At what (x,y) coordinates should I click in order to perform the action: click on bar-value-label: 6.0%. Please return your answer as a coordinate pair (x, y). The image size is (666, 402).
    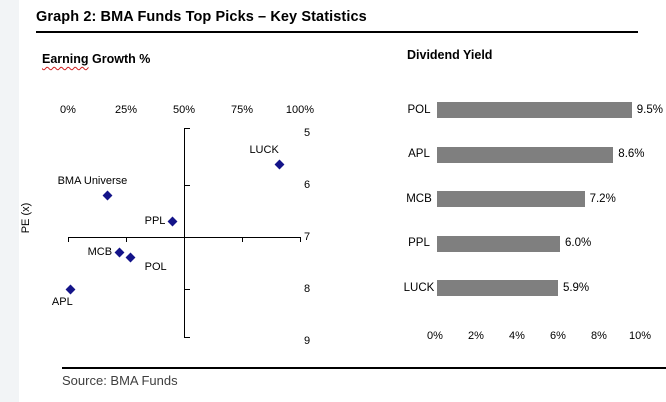
    Looking at the image, I should click on (578, 243).